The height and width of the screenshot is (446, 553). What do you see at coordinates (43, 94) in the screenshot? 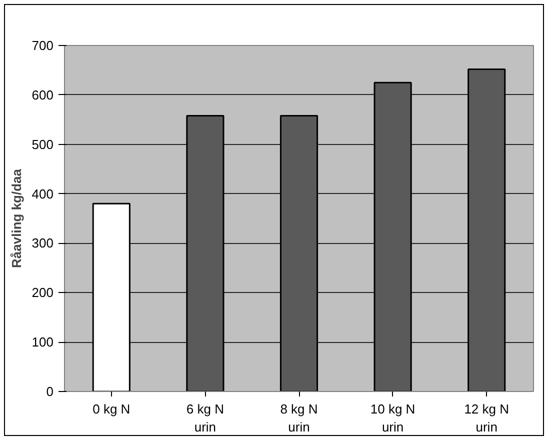
I see `y-tick-label: 600` at bounding box center [43, 94].